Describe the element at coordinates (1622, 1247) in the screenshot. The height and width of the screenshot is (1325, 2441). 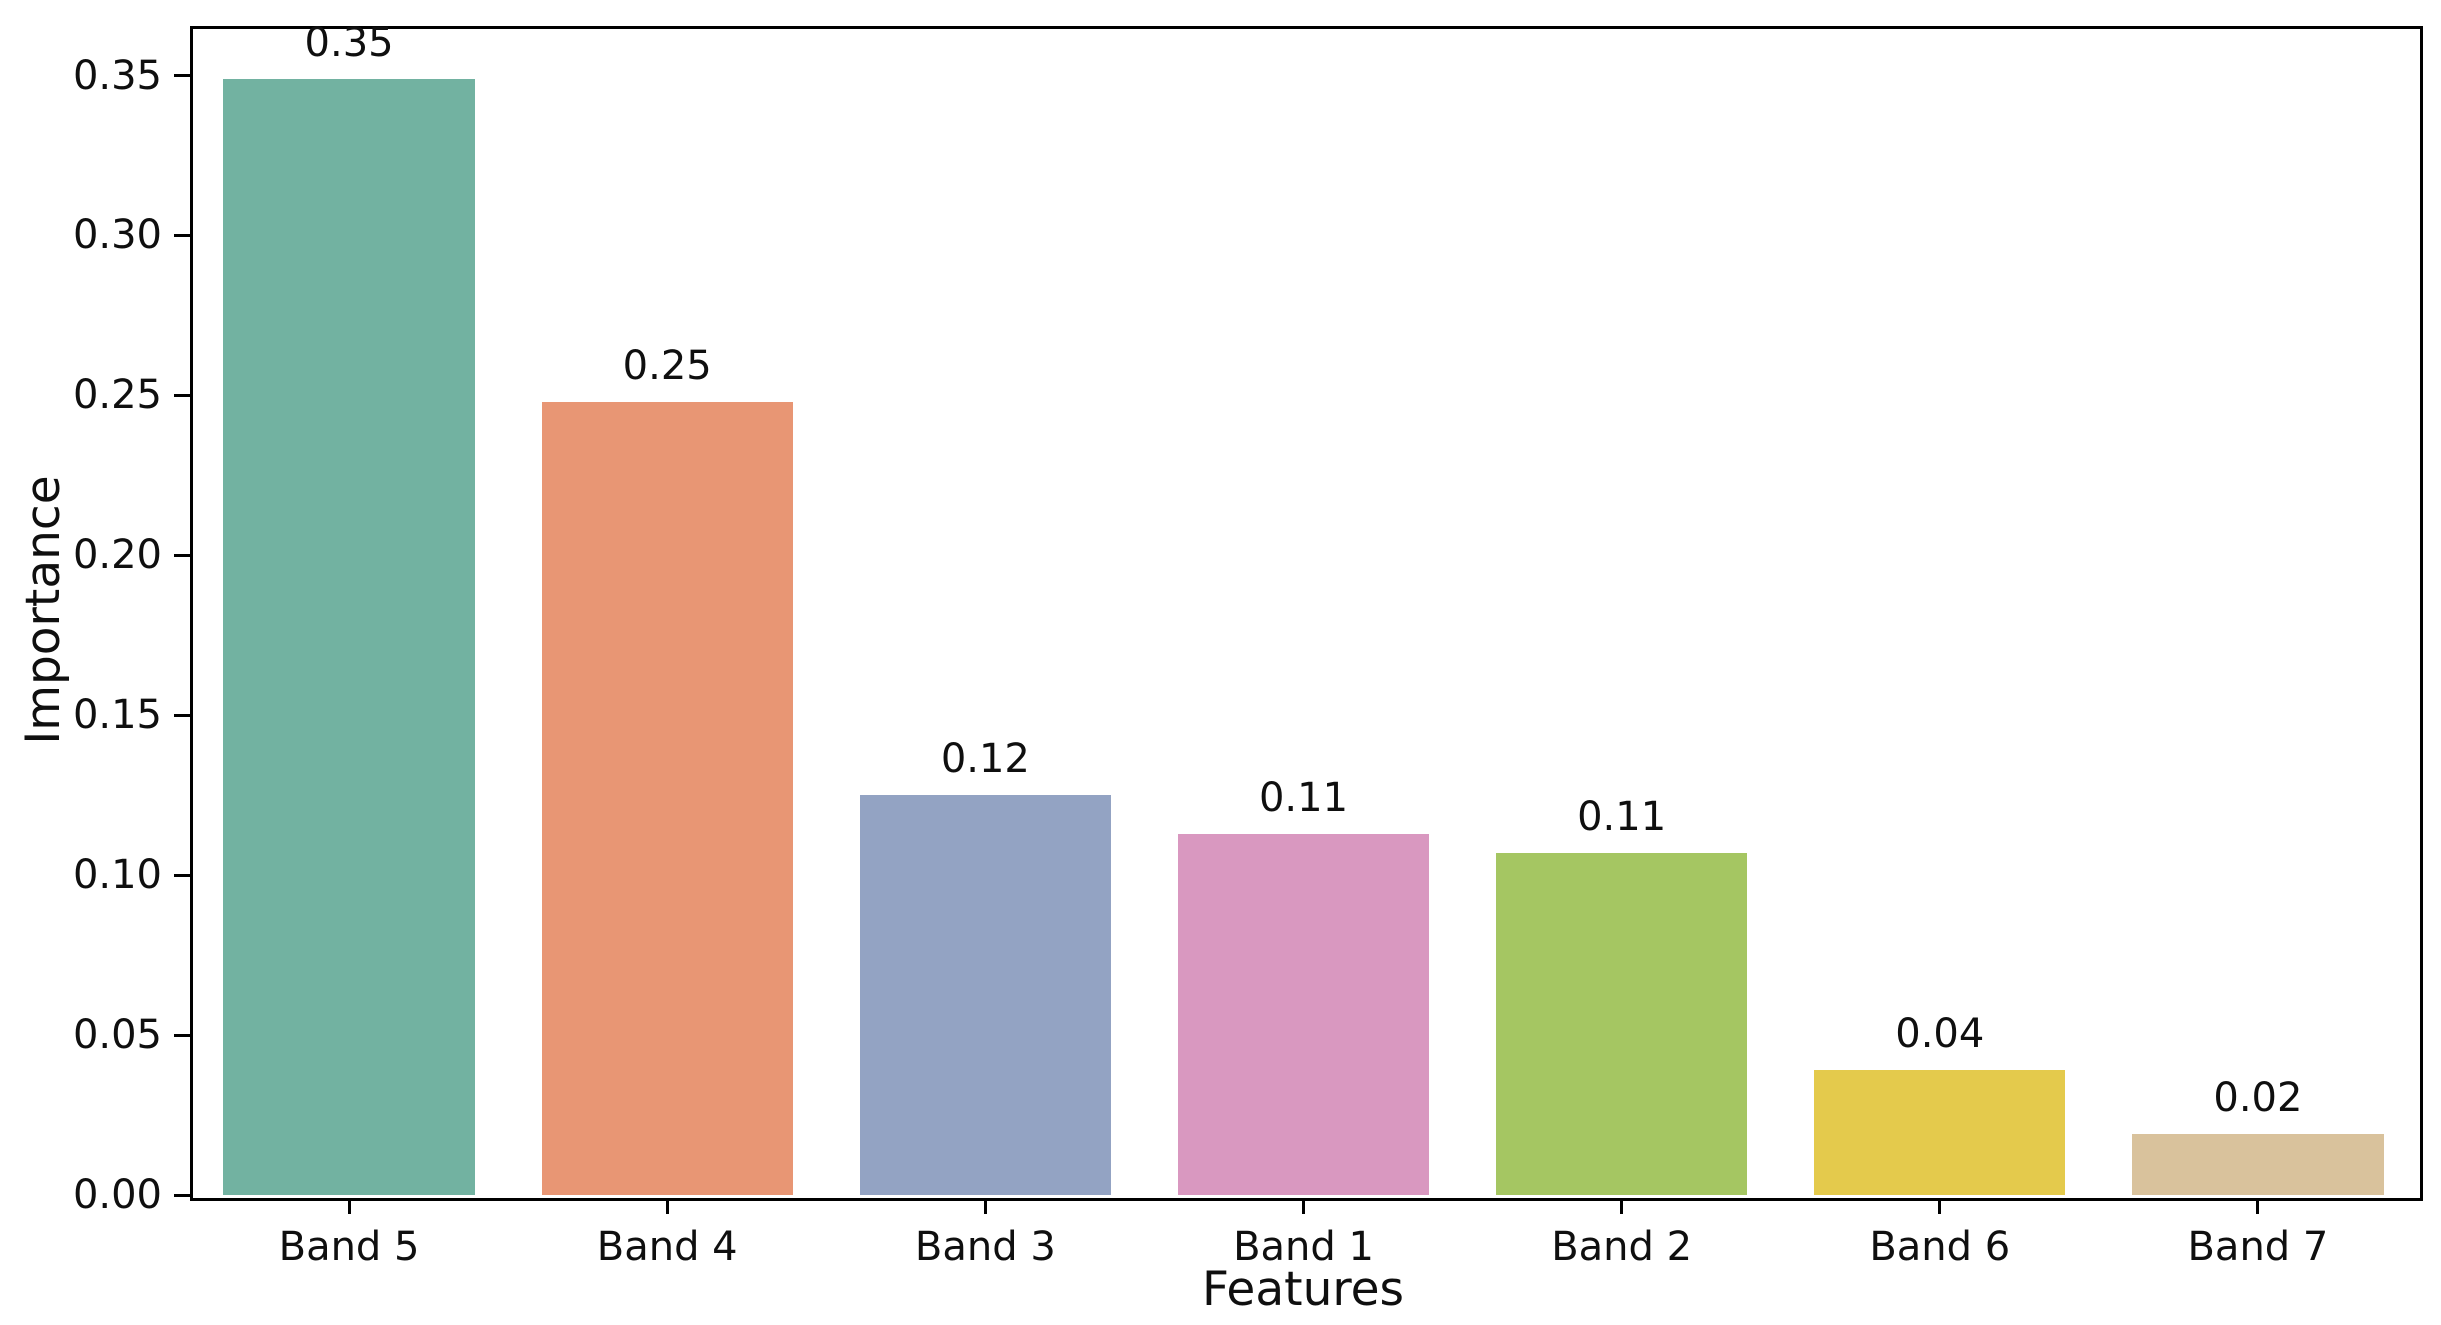
I see `x-tick-label: Band 2` at that location.